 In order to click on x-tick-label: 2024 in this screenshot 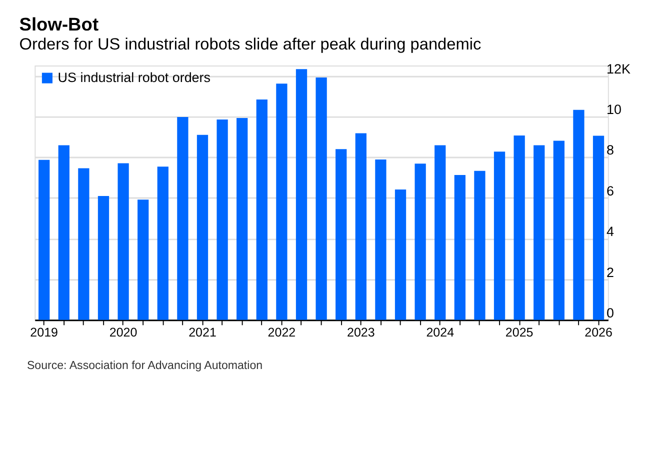, I will do `click(440, 333)`.